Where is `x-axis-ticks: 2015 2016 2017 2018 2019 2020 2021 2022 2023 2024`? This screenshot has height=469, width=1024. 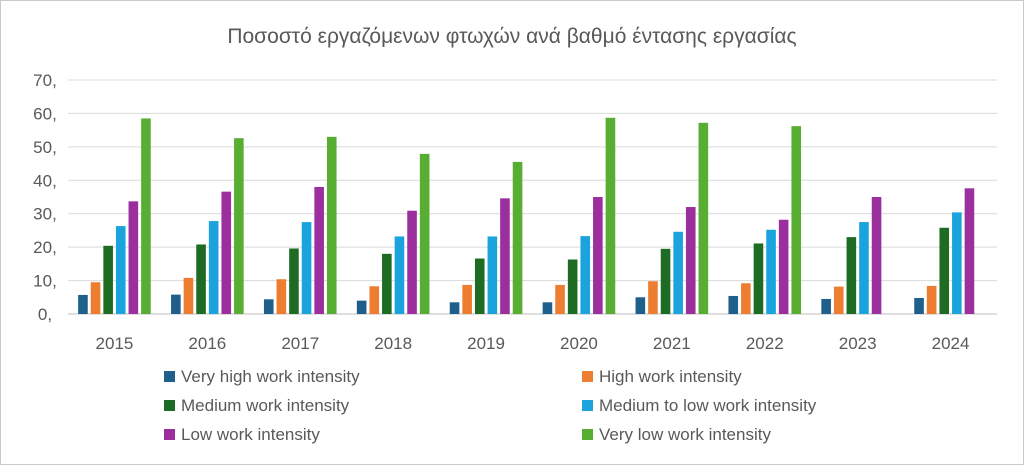 x-axis-ticks: 2015 2016 2017 2018 2019 2020 2021 2022 2023 2024 is located at coordinates (533, 343).